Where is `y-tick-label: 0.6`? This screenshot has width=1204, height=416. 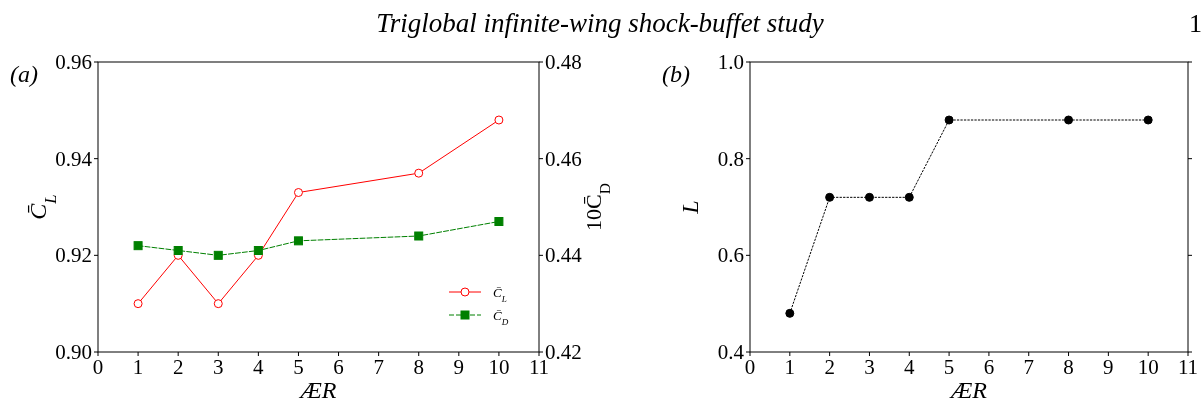 y-tick-label: 0.6 is located at coordinates (730, 255).